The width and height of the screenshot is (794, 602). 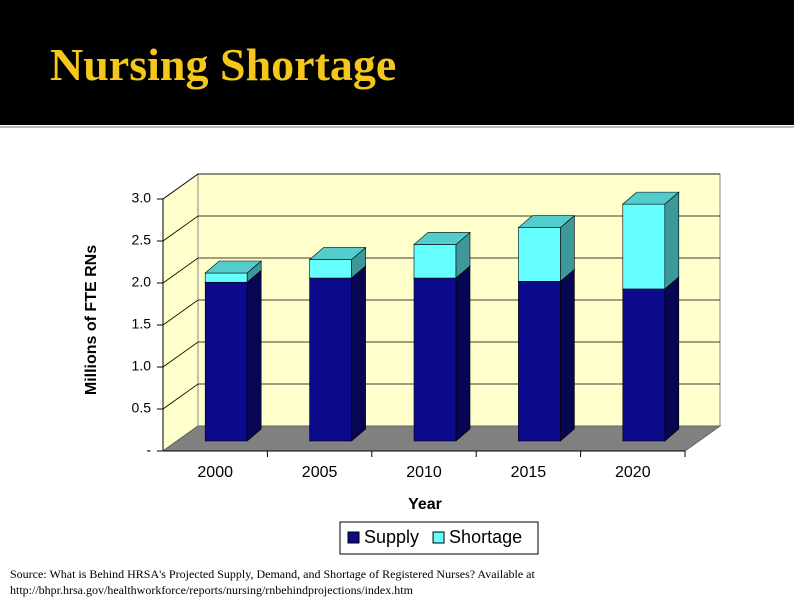 What do you see at coordinates (320, 472) in the screenshot?
I see `x-tick-label: 2005` at bounding box center [320, 472].